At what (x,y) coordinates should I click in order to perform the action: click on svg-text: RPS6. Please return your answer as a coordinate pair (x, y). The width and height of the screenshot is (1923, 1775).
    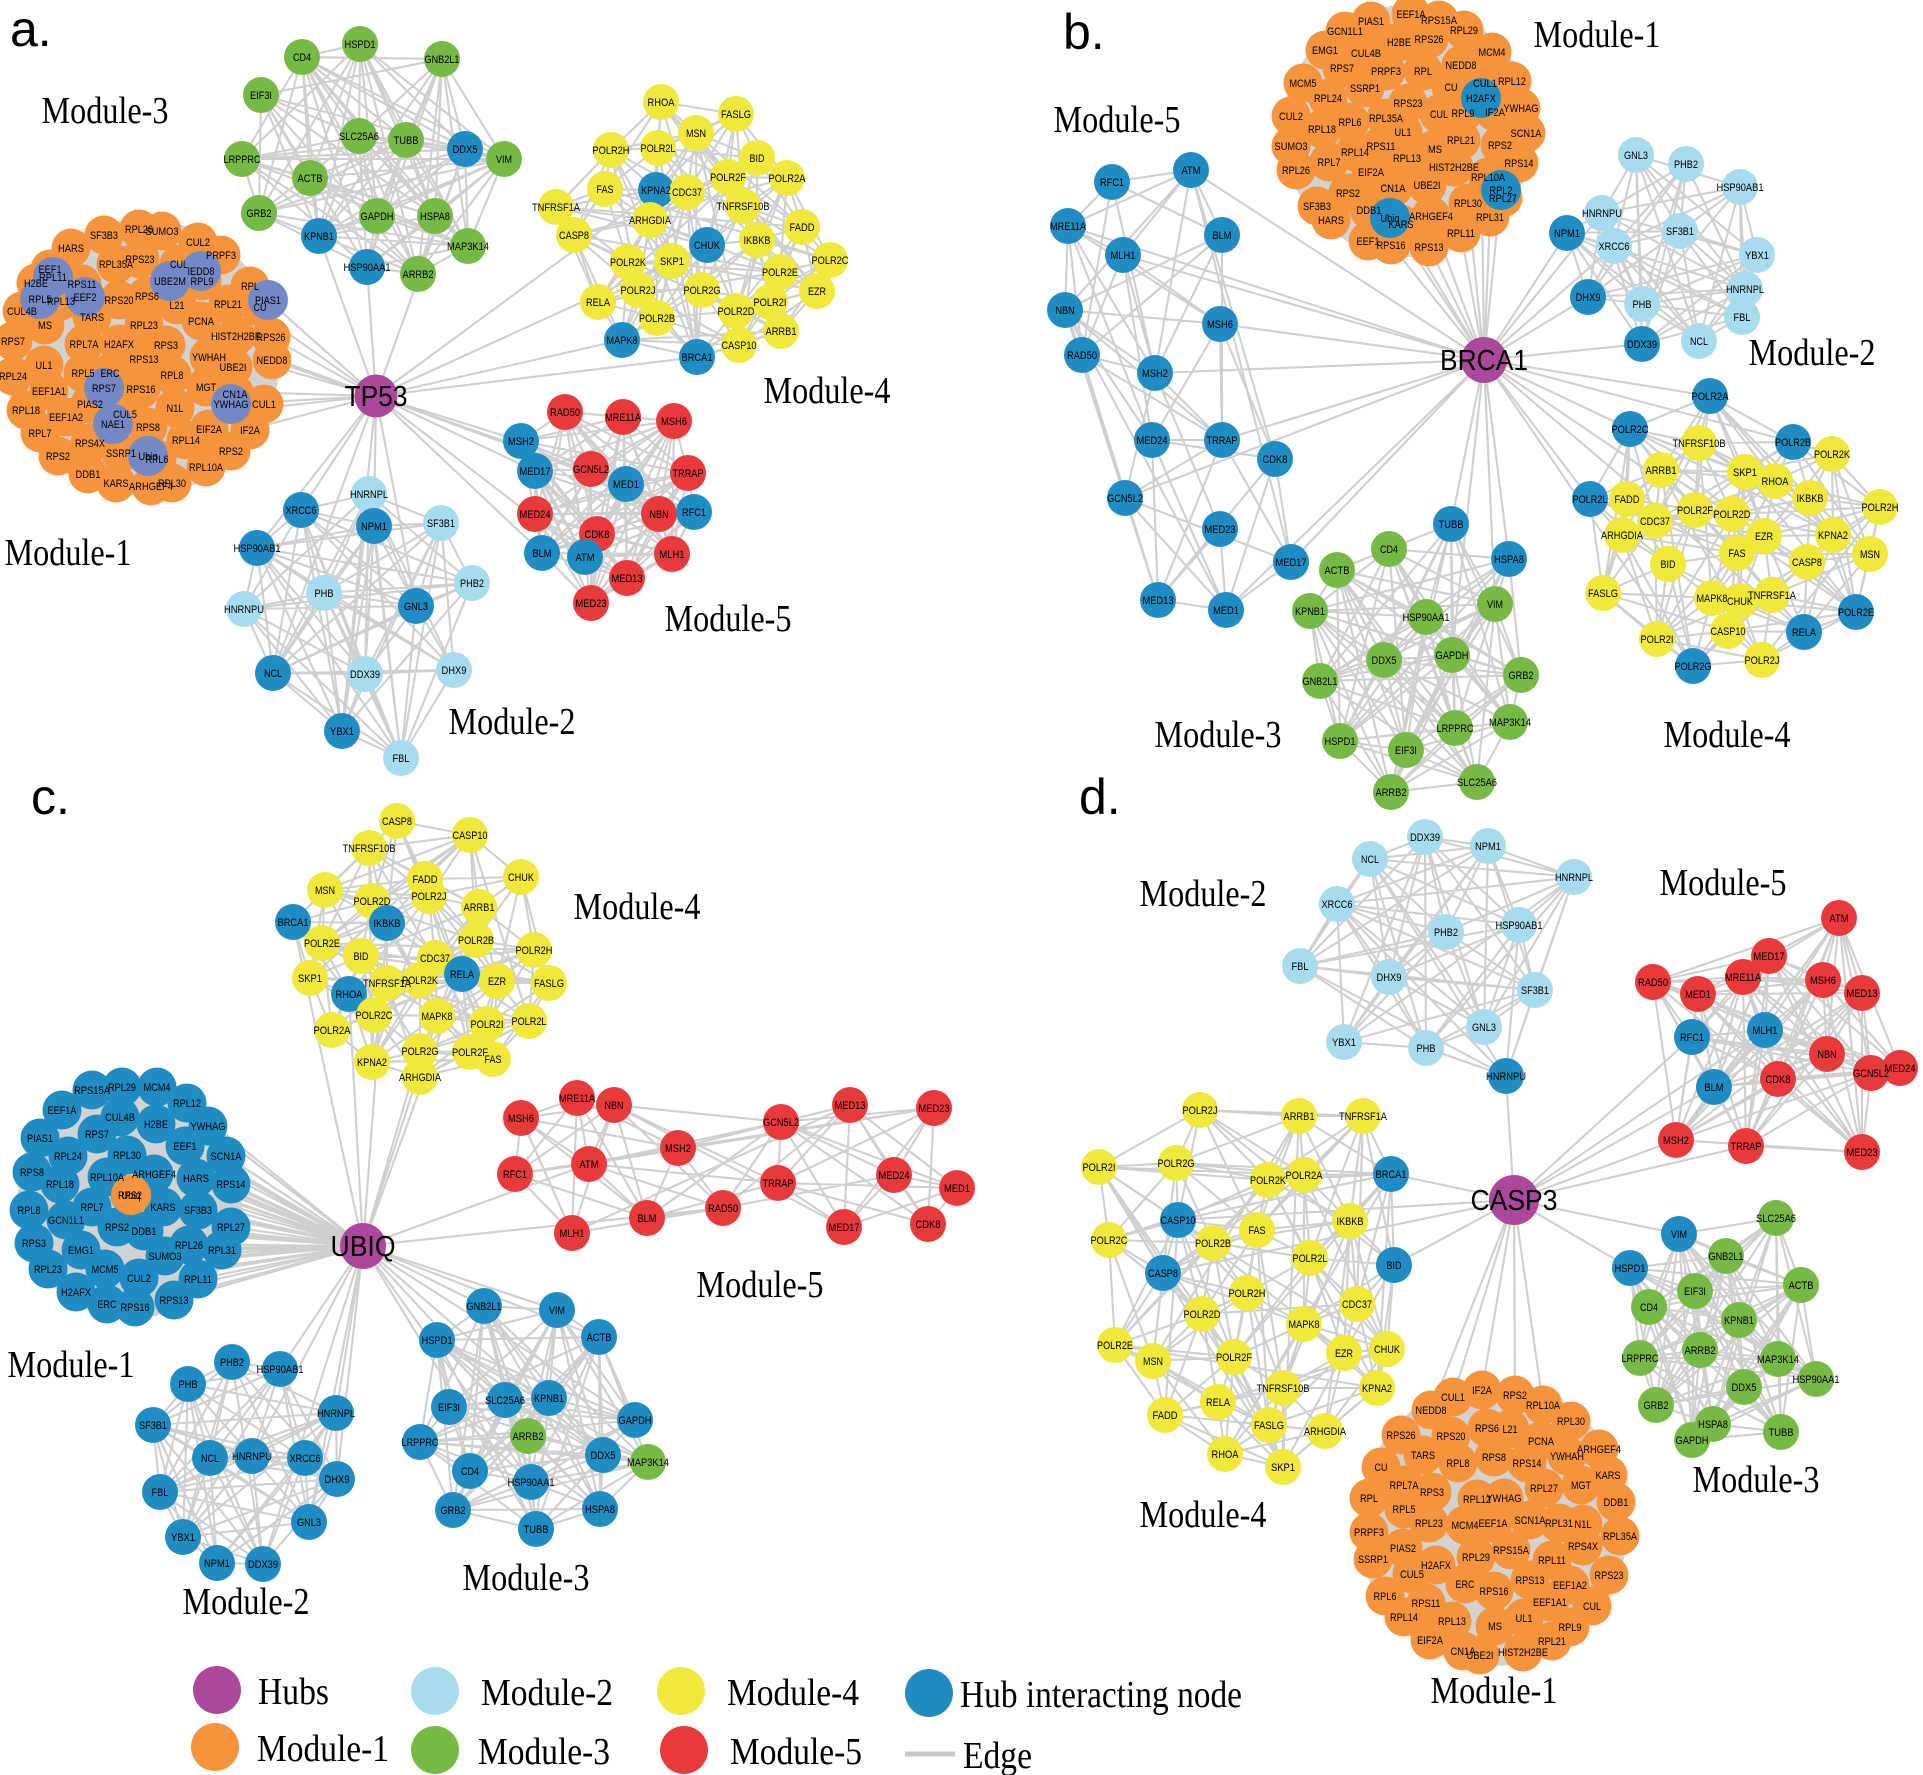
    Looking at the image, I should click on (147, 297).